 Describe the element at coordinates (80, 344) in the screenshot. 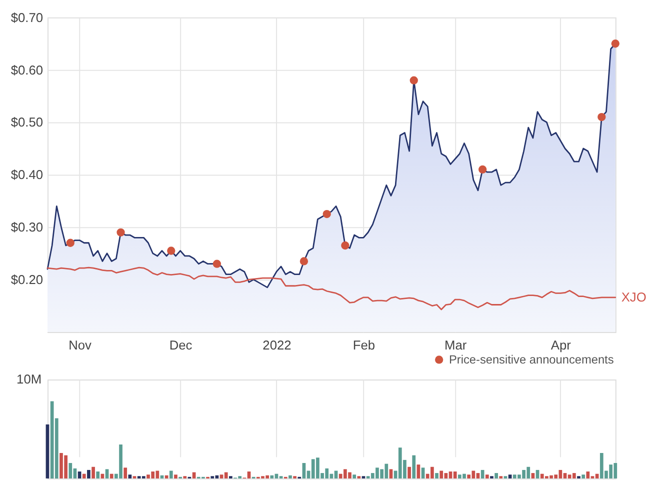

I see `x-tick-label: Nov` at that location.